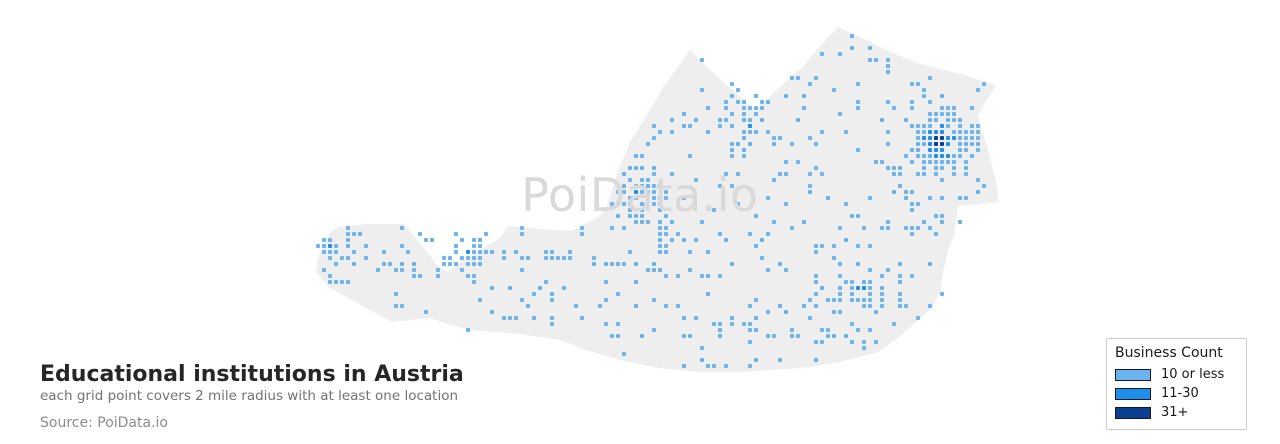 This screenshot has height=444, width=1280. I want to click on legend-swatch-icon, so click(1133, 393).